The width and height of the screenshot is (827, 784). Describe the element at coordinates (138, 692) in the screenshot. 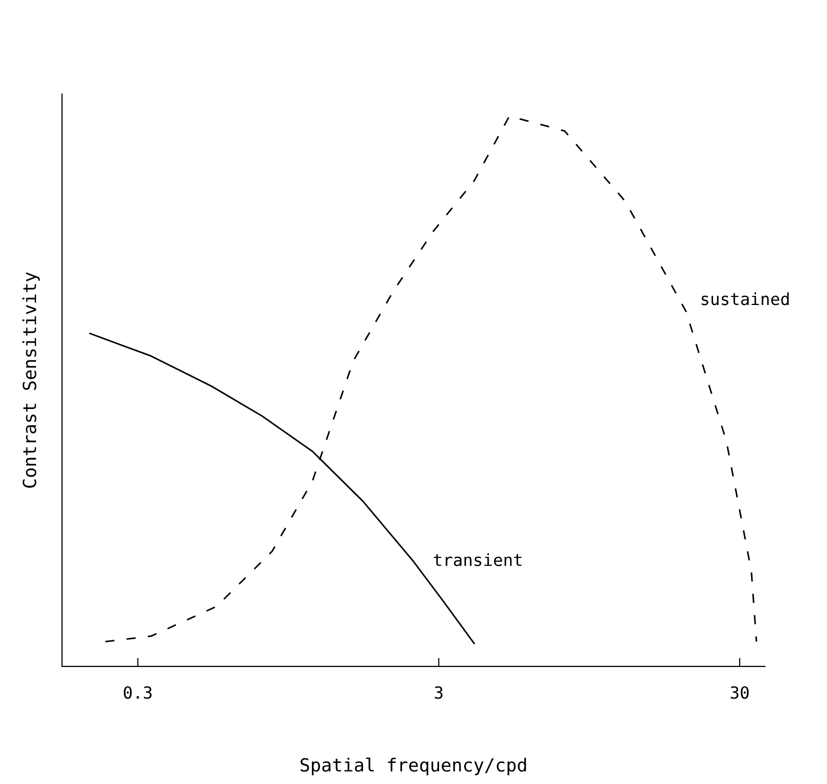

I see `x-tick-label: 0.3` at that location.